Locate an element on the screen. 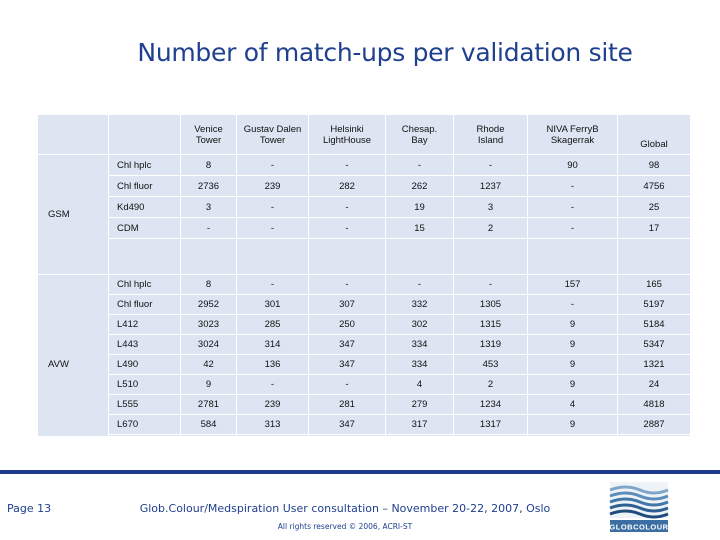 The image size is (720, 540). value-cell: 281 is located at coordinates (347, 404).